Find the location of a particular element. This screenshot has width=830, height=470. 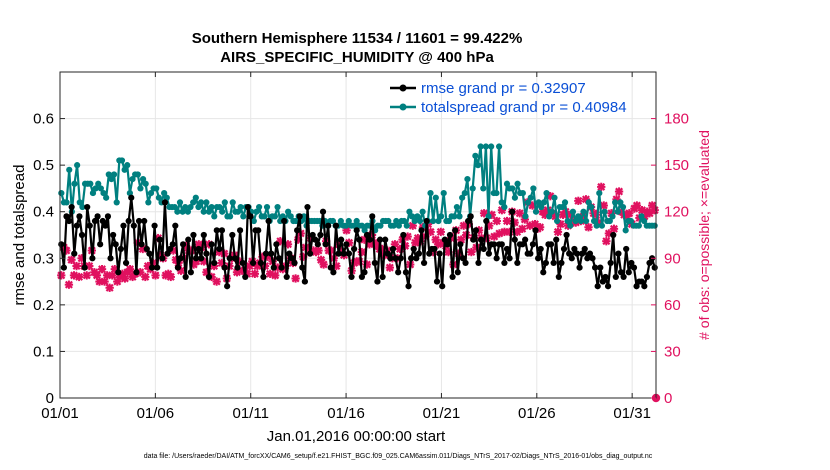

y-right-tick-label: 0 is located at coordinates (668, 398).